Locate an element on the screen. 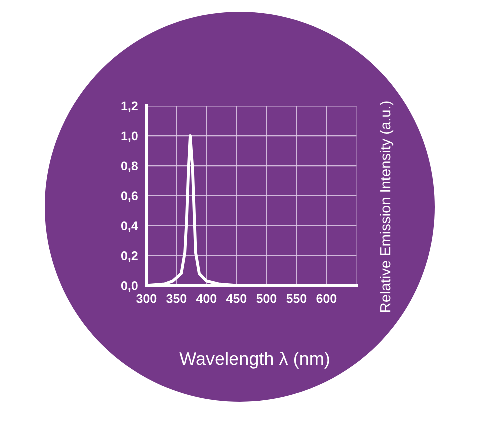  y-tick-label: 0,0 is located at coordinates (129, 287).